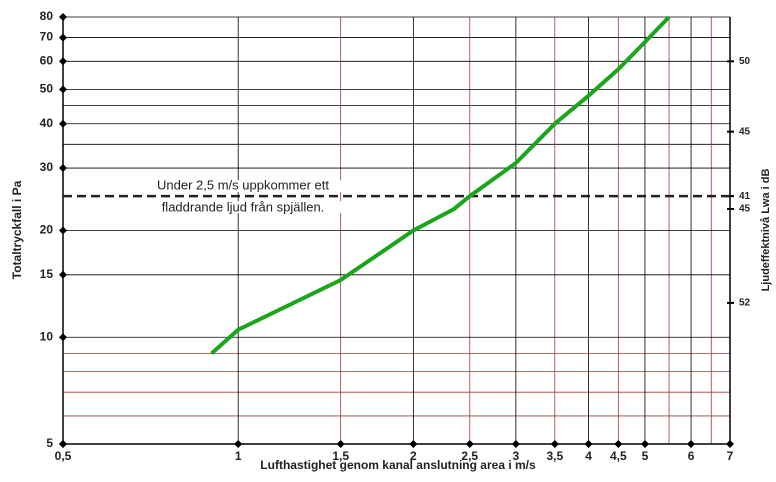 The height and width of the screenshot is (482, 776). Describe the element at coordinates (17, 229) in the screenshot. I see `y-axis-title: Totaltryckfall i Pa` at that location.